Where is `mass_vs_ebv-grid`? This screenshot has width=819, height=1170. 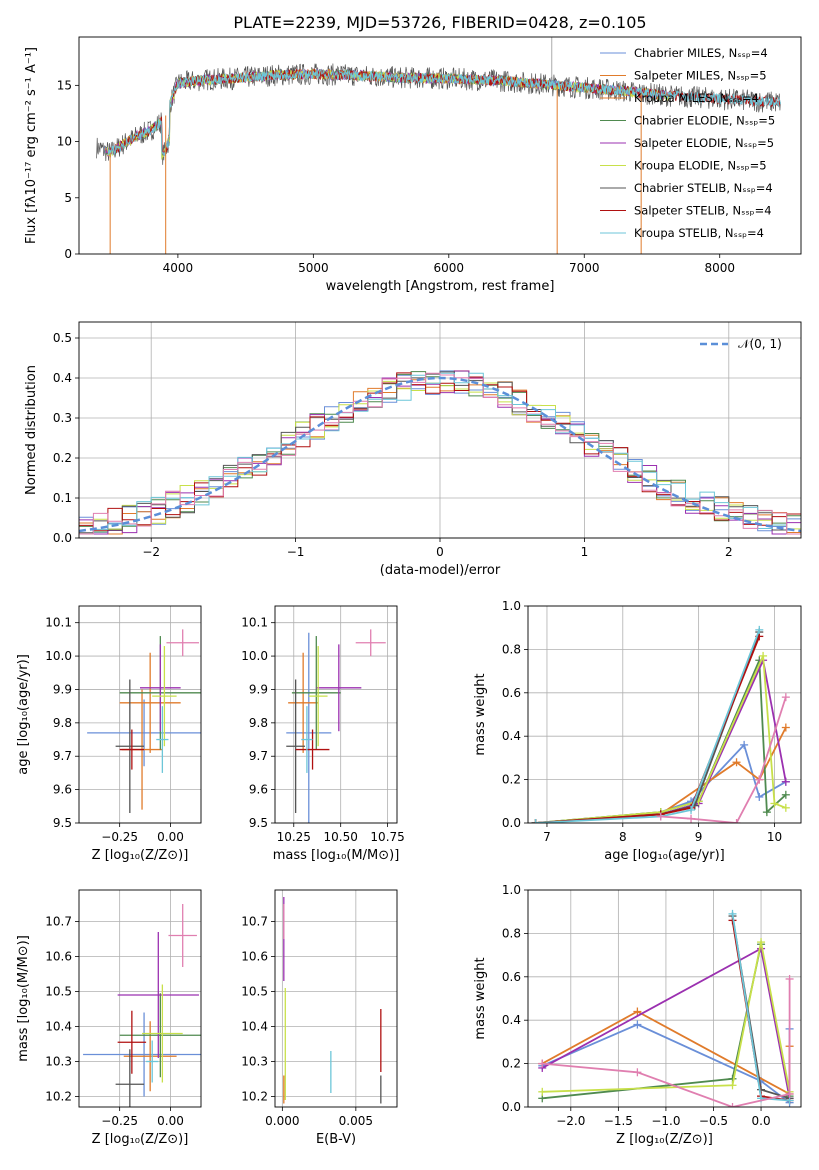 mass_vs_ebv-grid is located at coordinates (336, 998).